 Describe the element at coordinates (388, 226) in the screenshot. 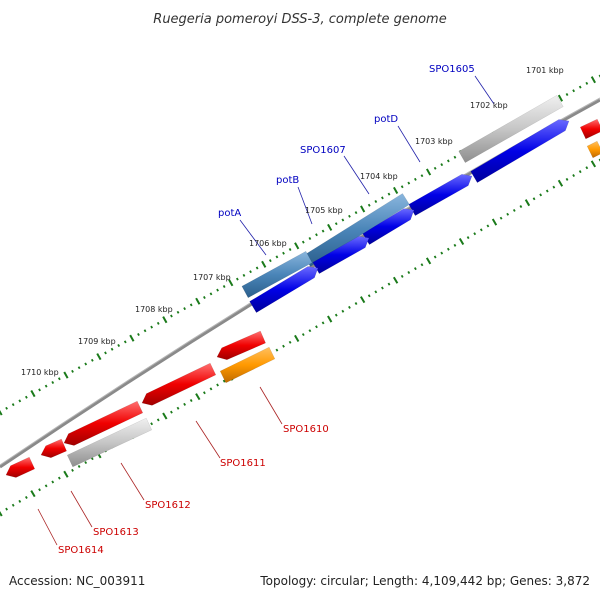

I see `gene-potB` at that location.